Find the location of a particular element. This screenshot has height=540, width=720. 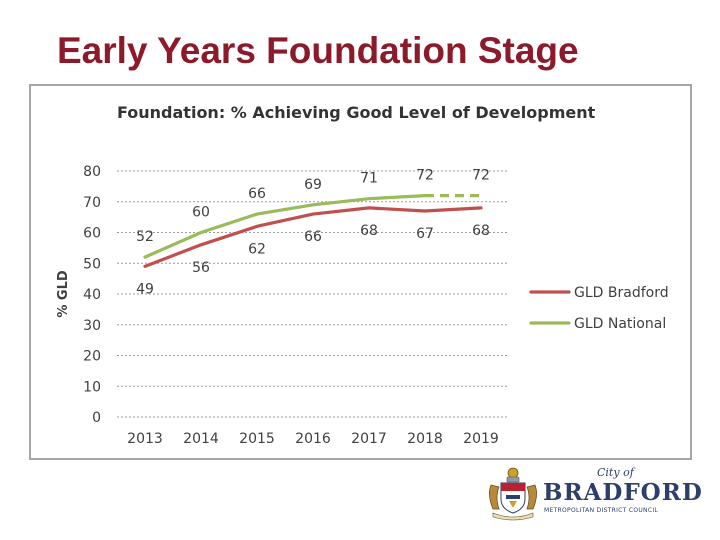

y-tick-label: 80 is located at coordinates (92, 172).